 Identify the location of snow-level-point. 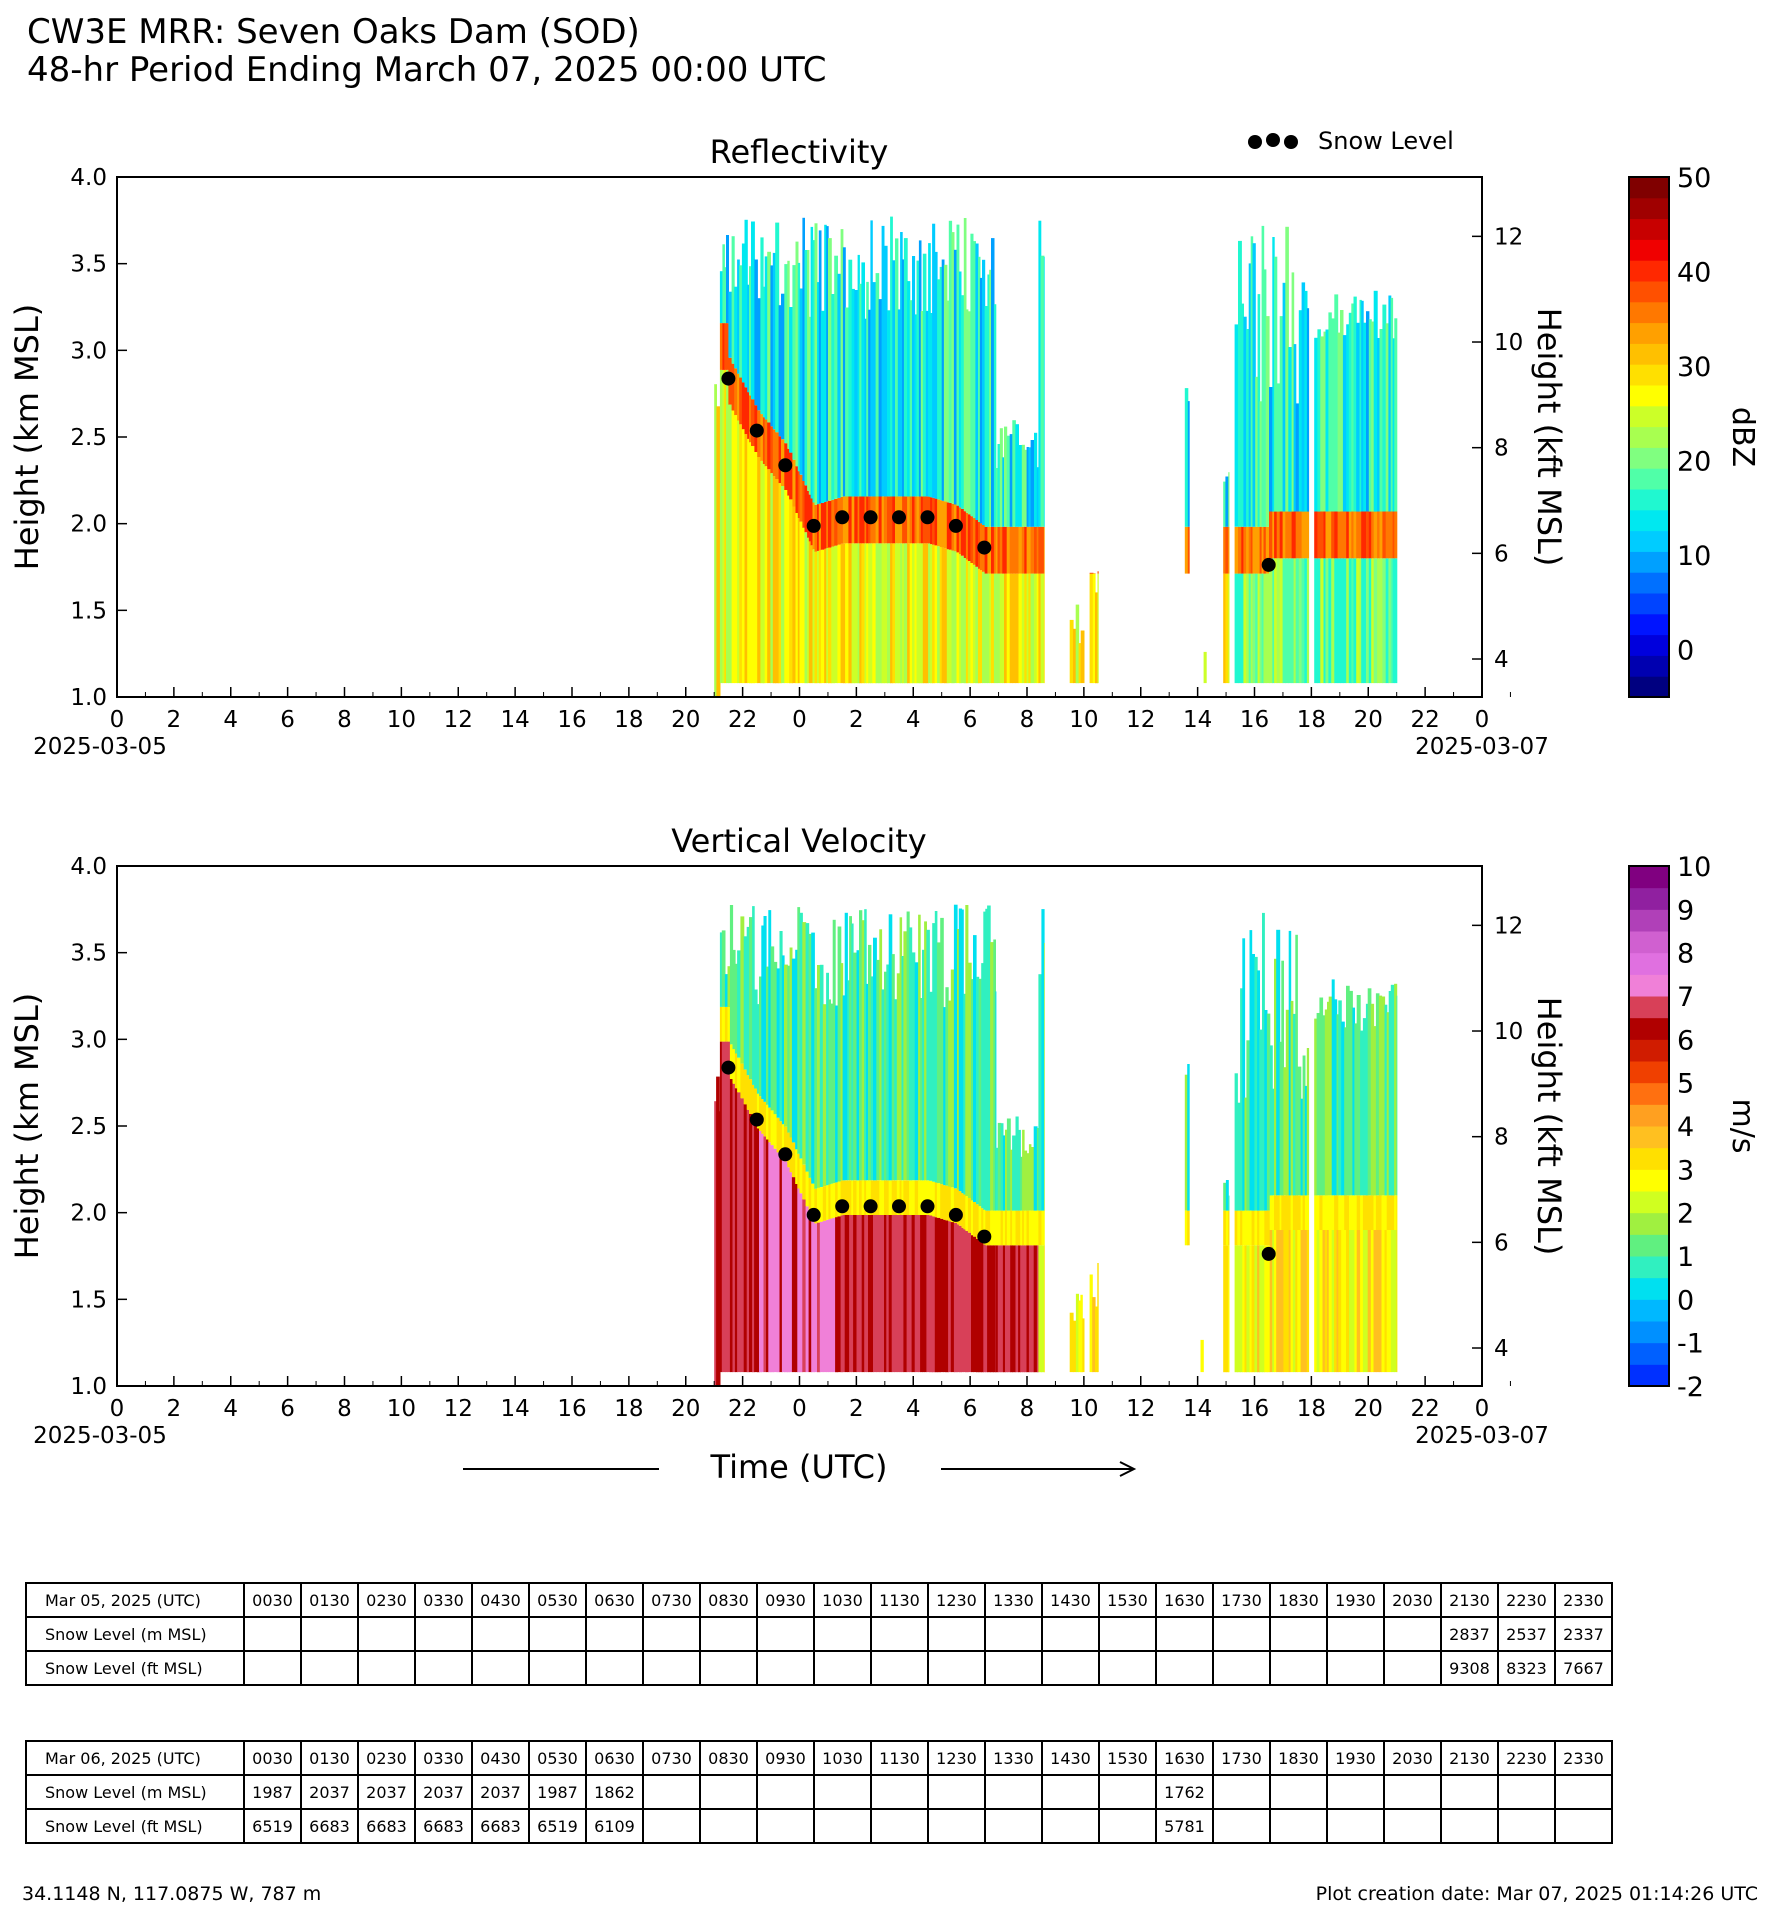
(899, 1206).